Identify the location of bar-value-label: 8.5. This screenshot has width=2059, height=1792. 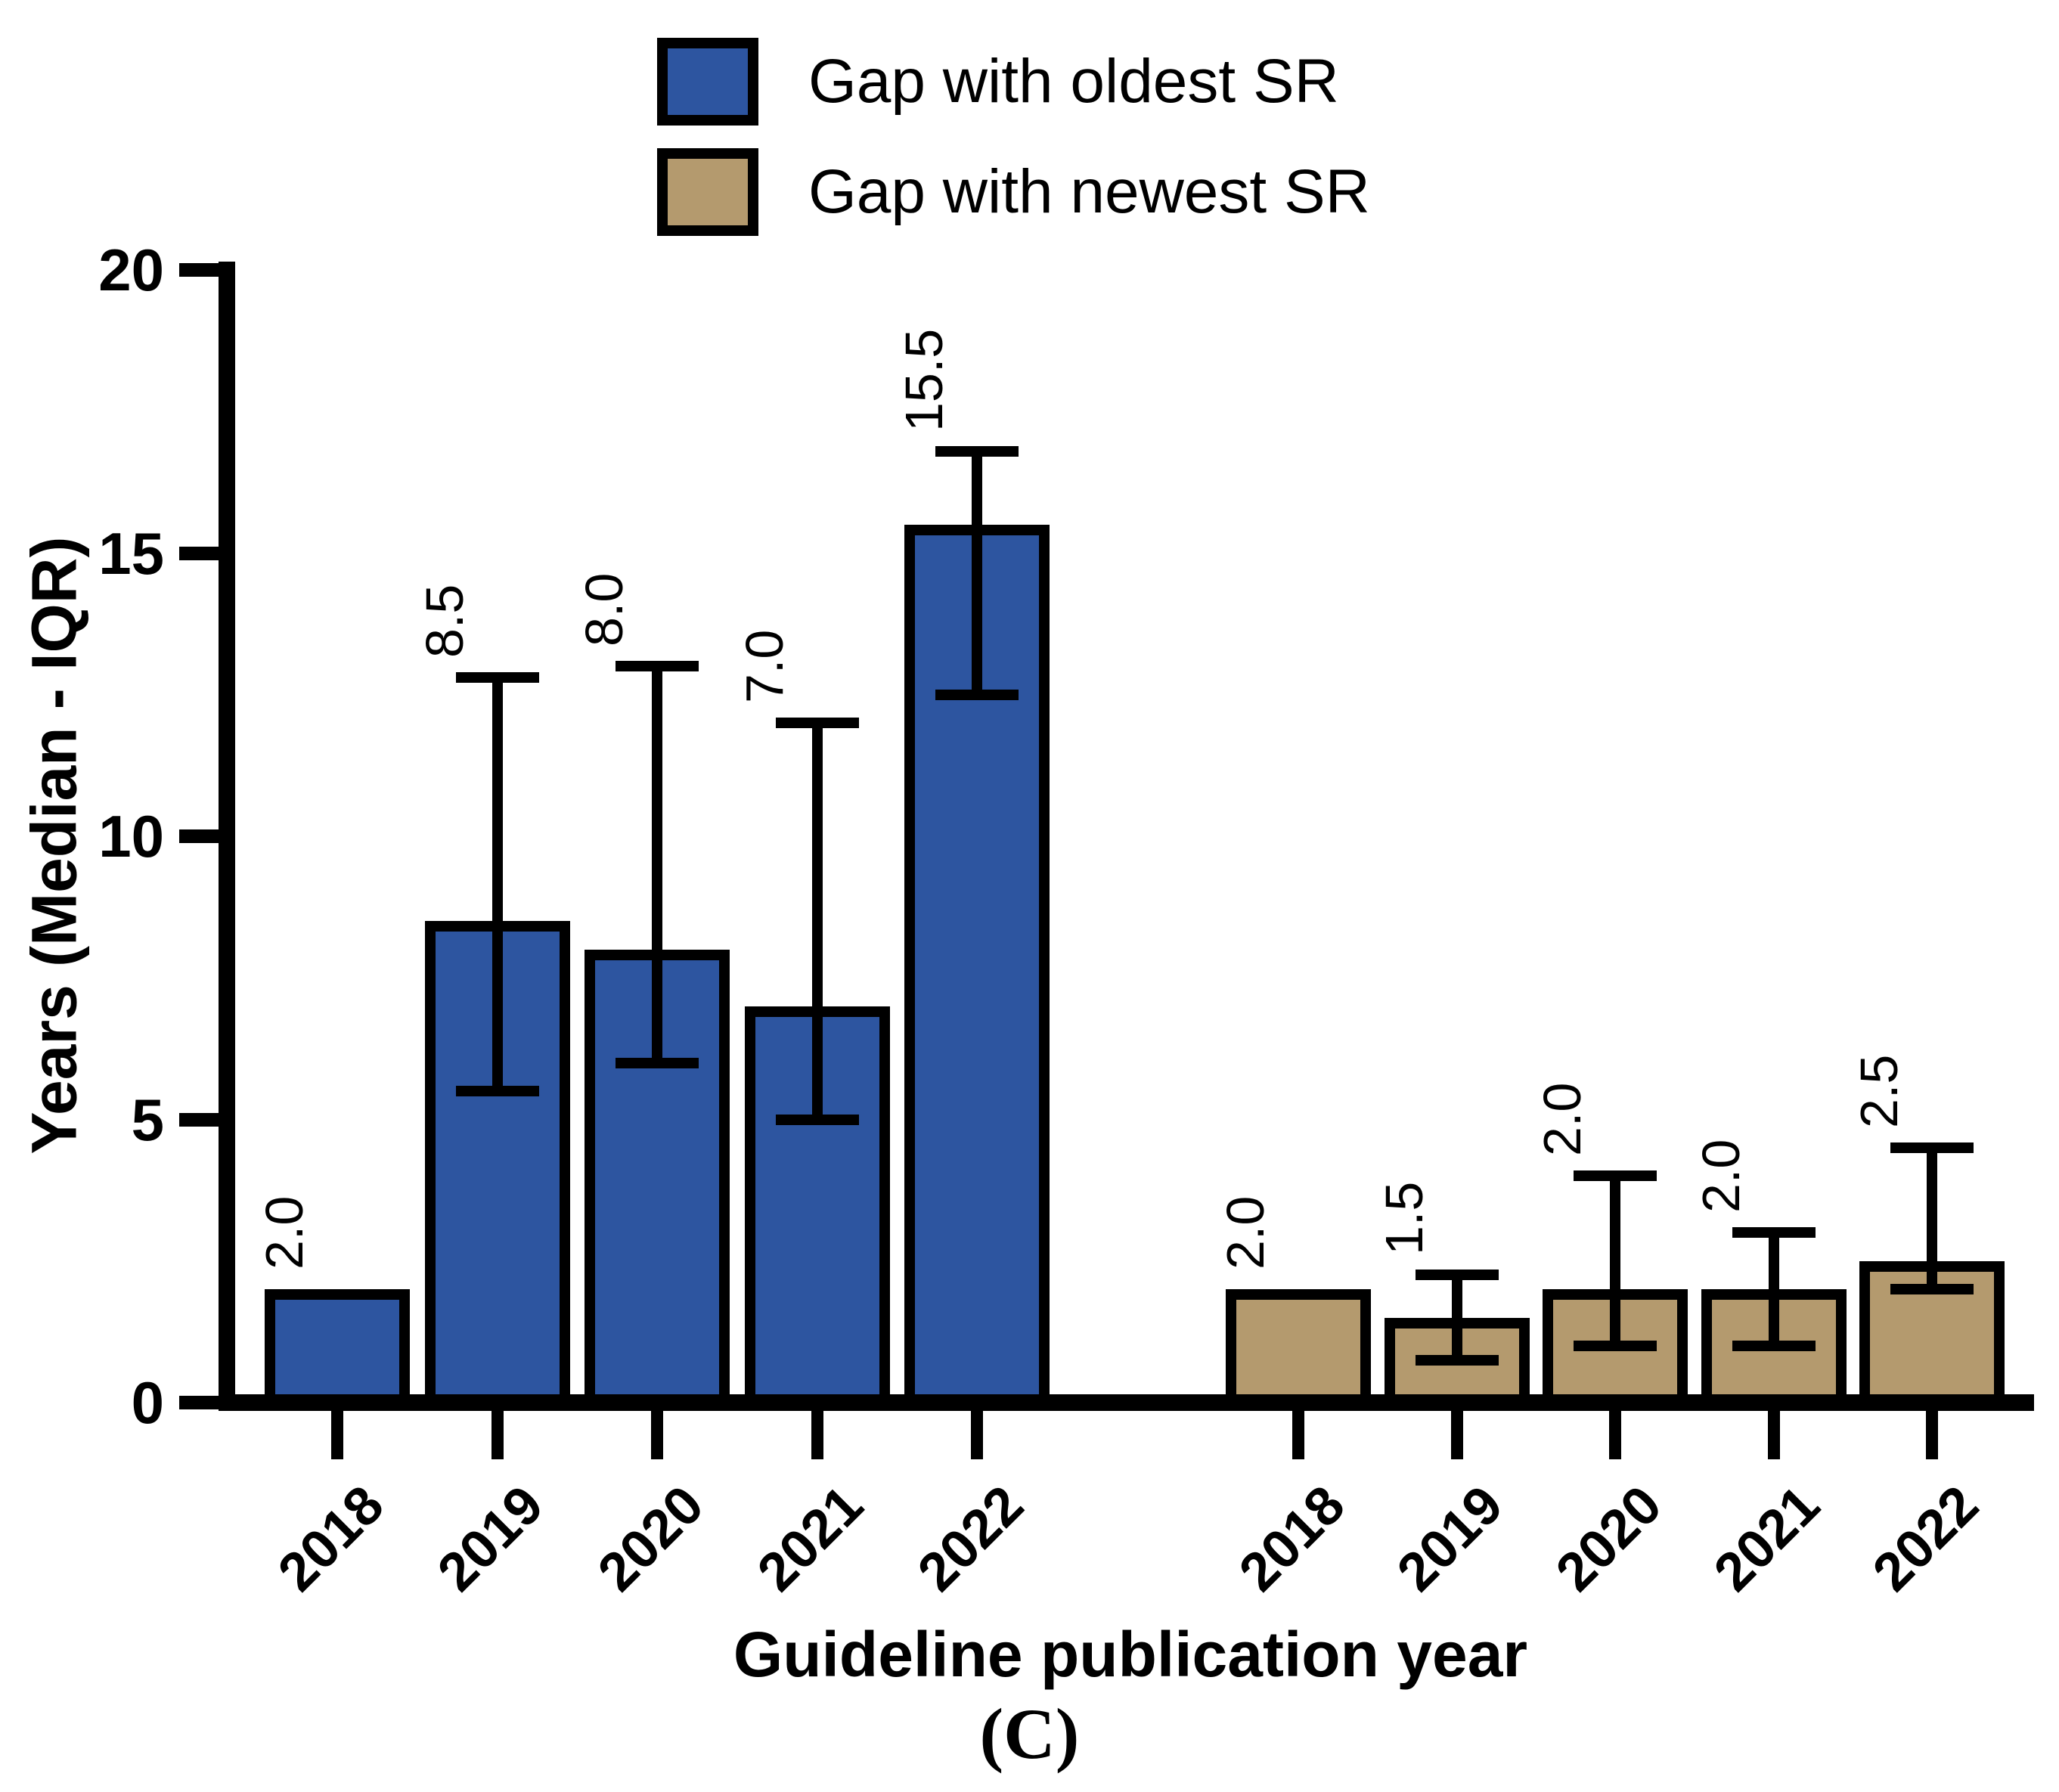
(444, 621).